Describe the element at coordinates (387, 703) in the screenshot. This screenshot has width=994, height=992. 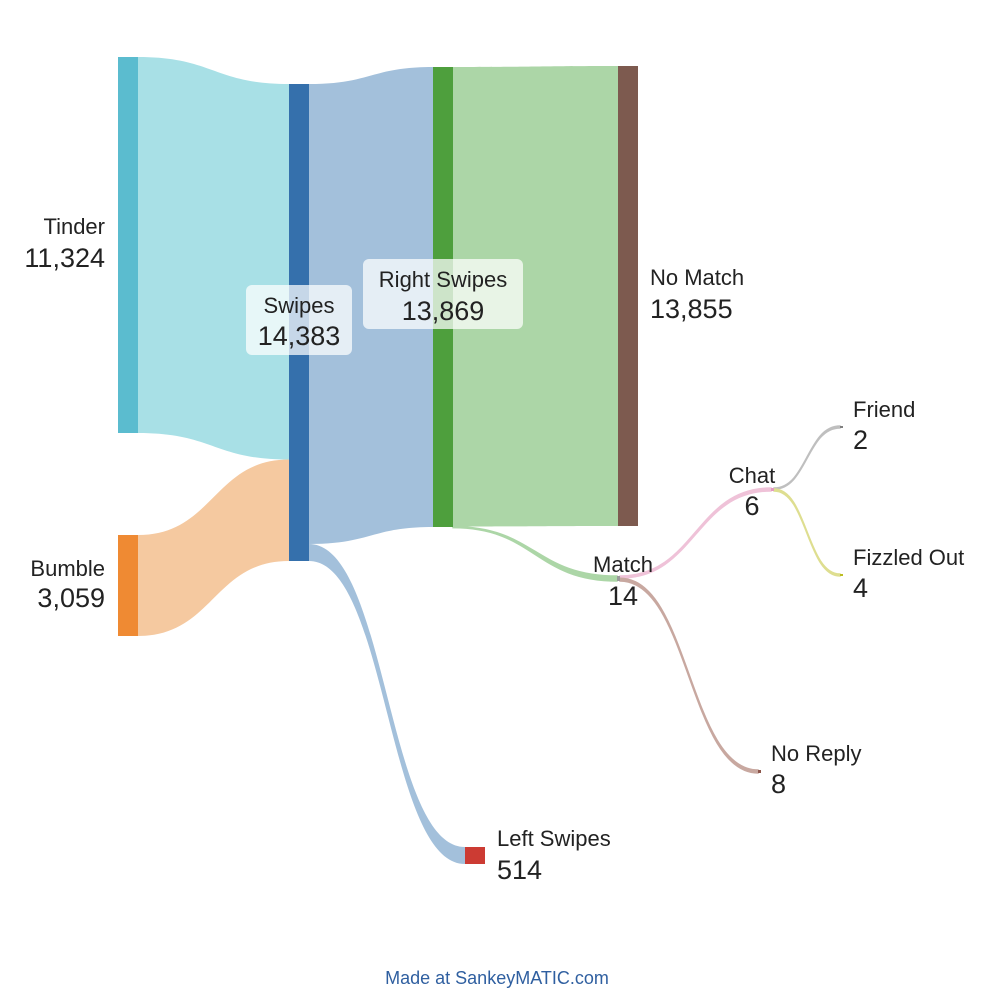
I see `link-swipes-to-left` at that location.